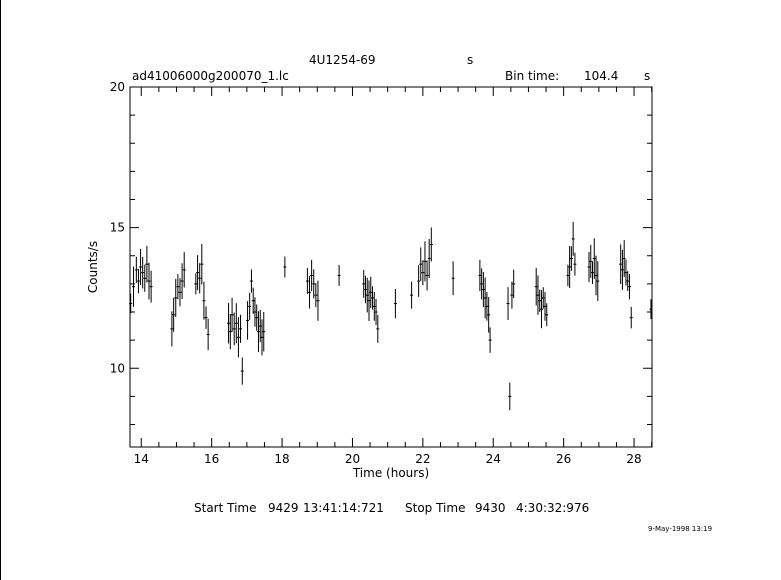 This screenshot has width=781, height=580. What do you see at coordinates (390, 473) in the screenshot?
I see `x-axis-label: Time (hours)` at bounding box center [390, 473].